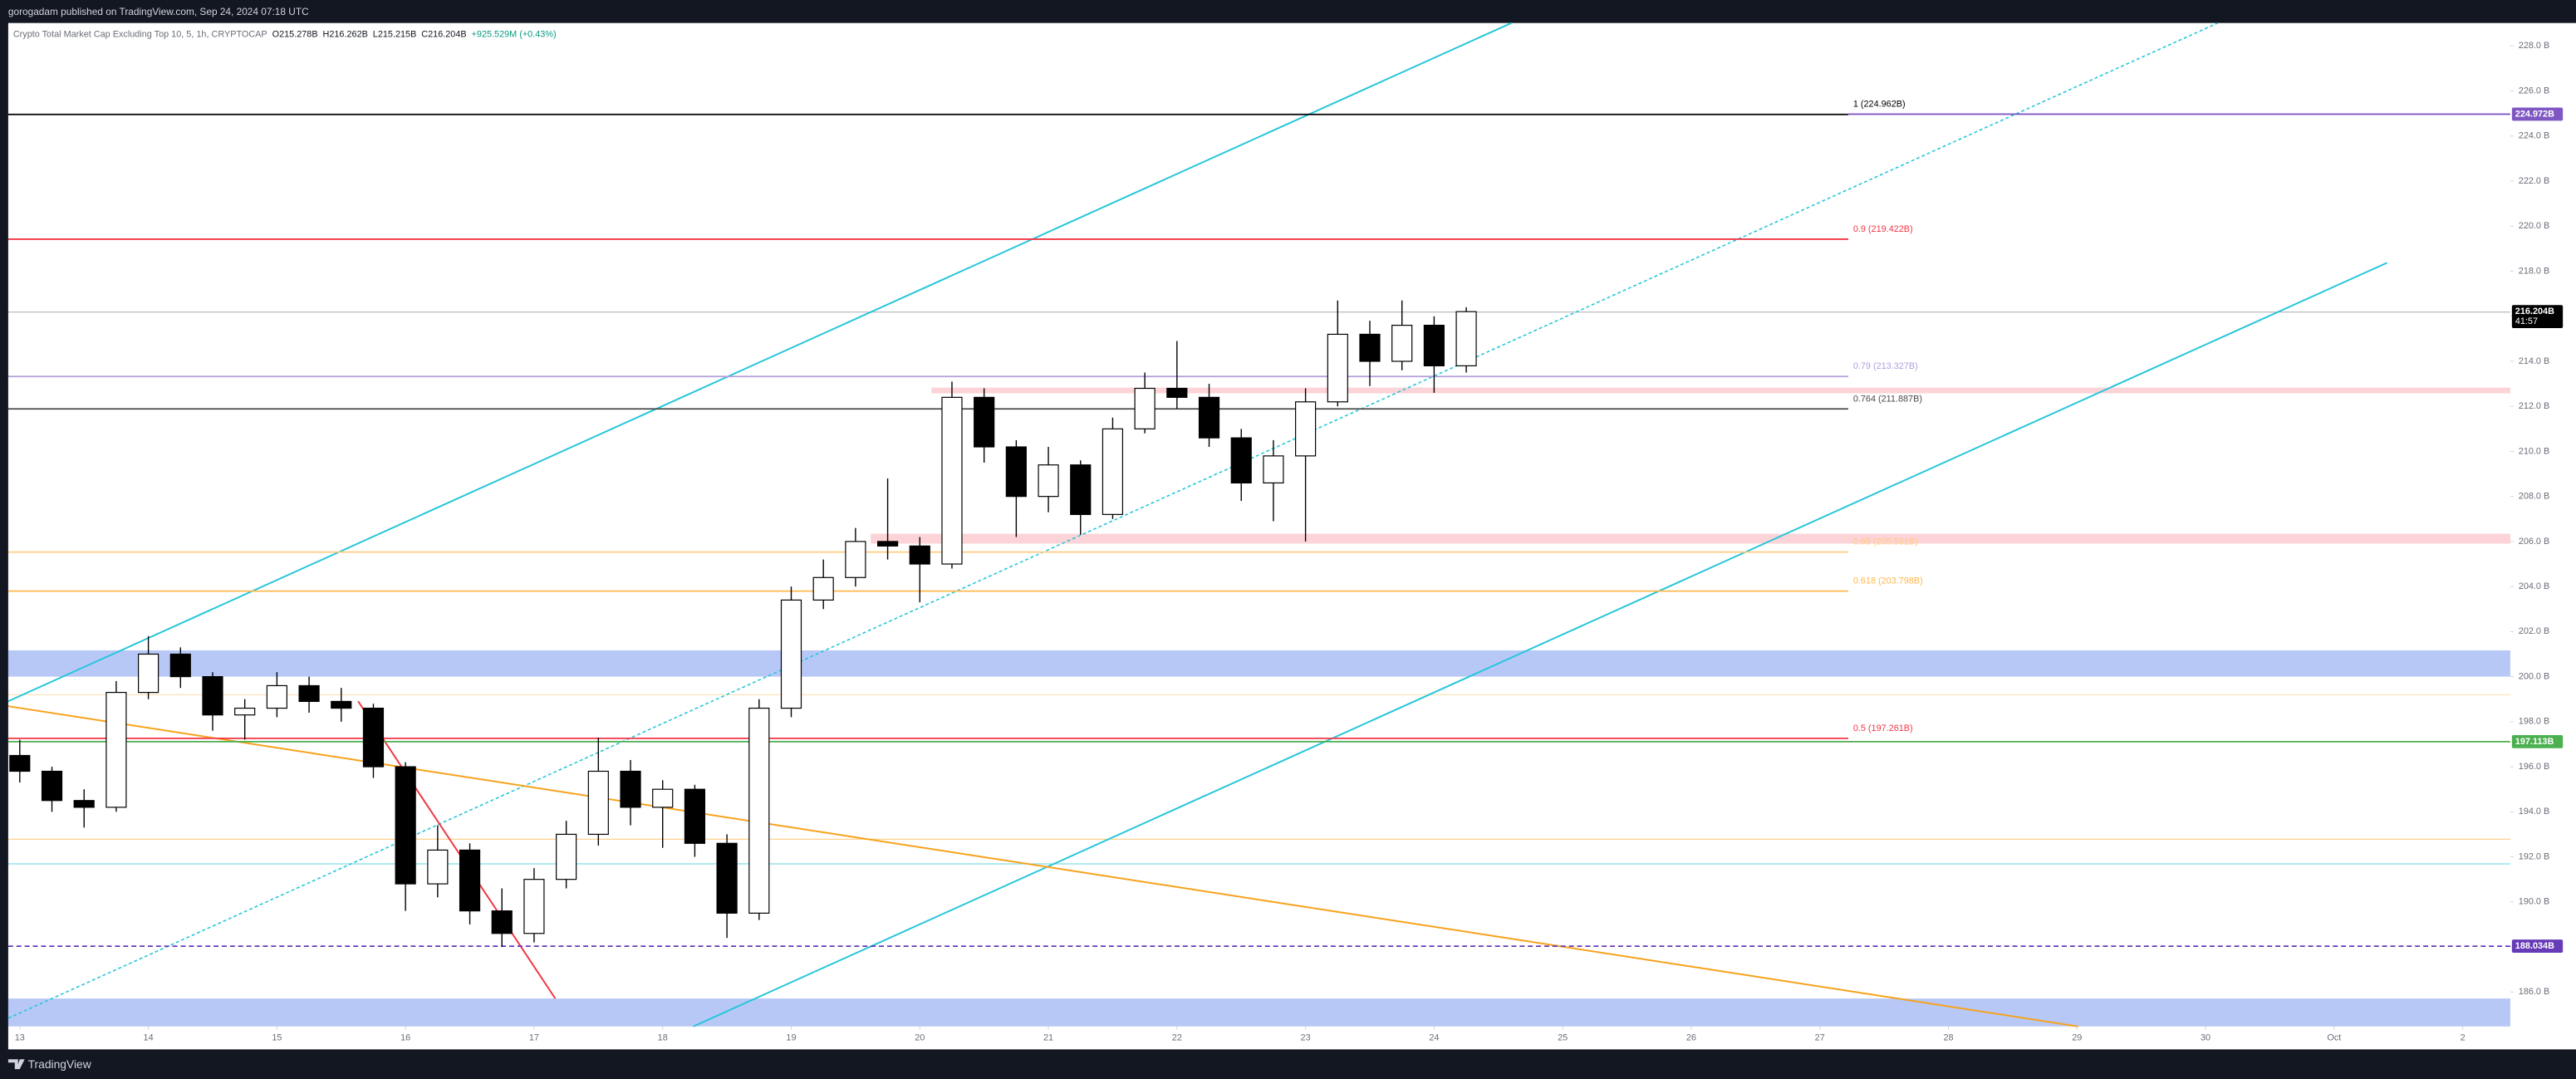 This screenshot has width=2576, height=1079. I want to click on ohlc-value: O215.278B, so click(295, 34).